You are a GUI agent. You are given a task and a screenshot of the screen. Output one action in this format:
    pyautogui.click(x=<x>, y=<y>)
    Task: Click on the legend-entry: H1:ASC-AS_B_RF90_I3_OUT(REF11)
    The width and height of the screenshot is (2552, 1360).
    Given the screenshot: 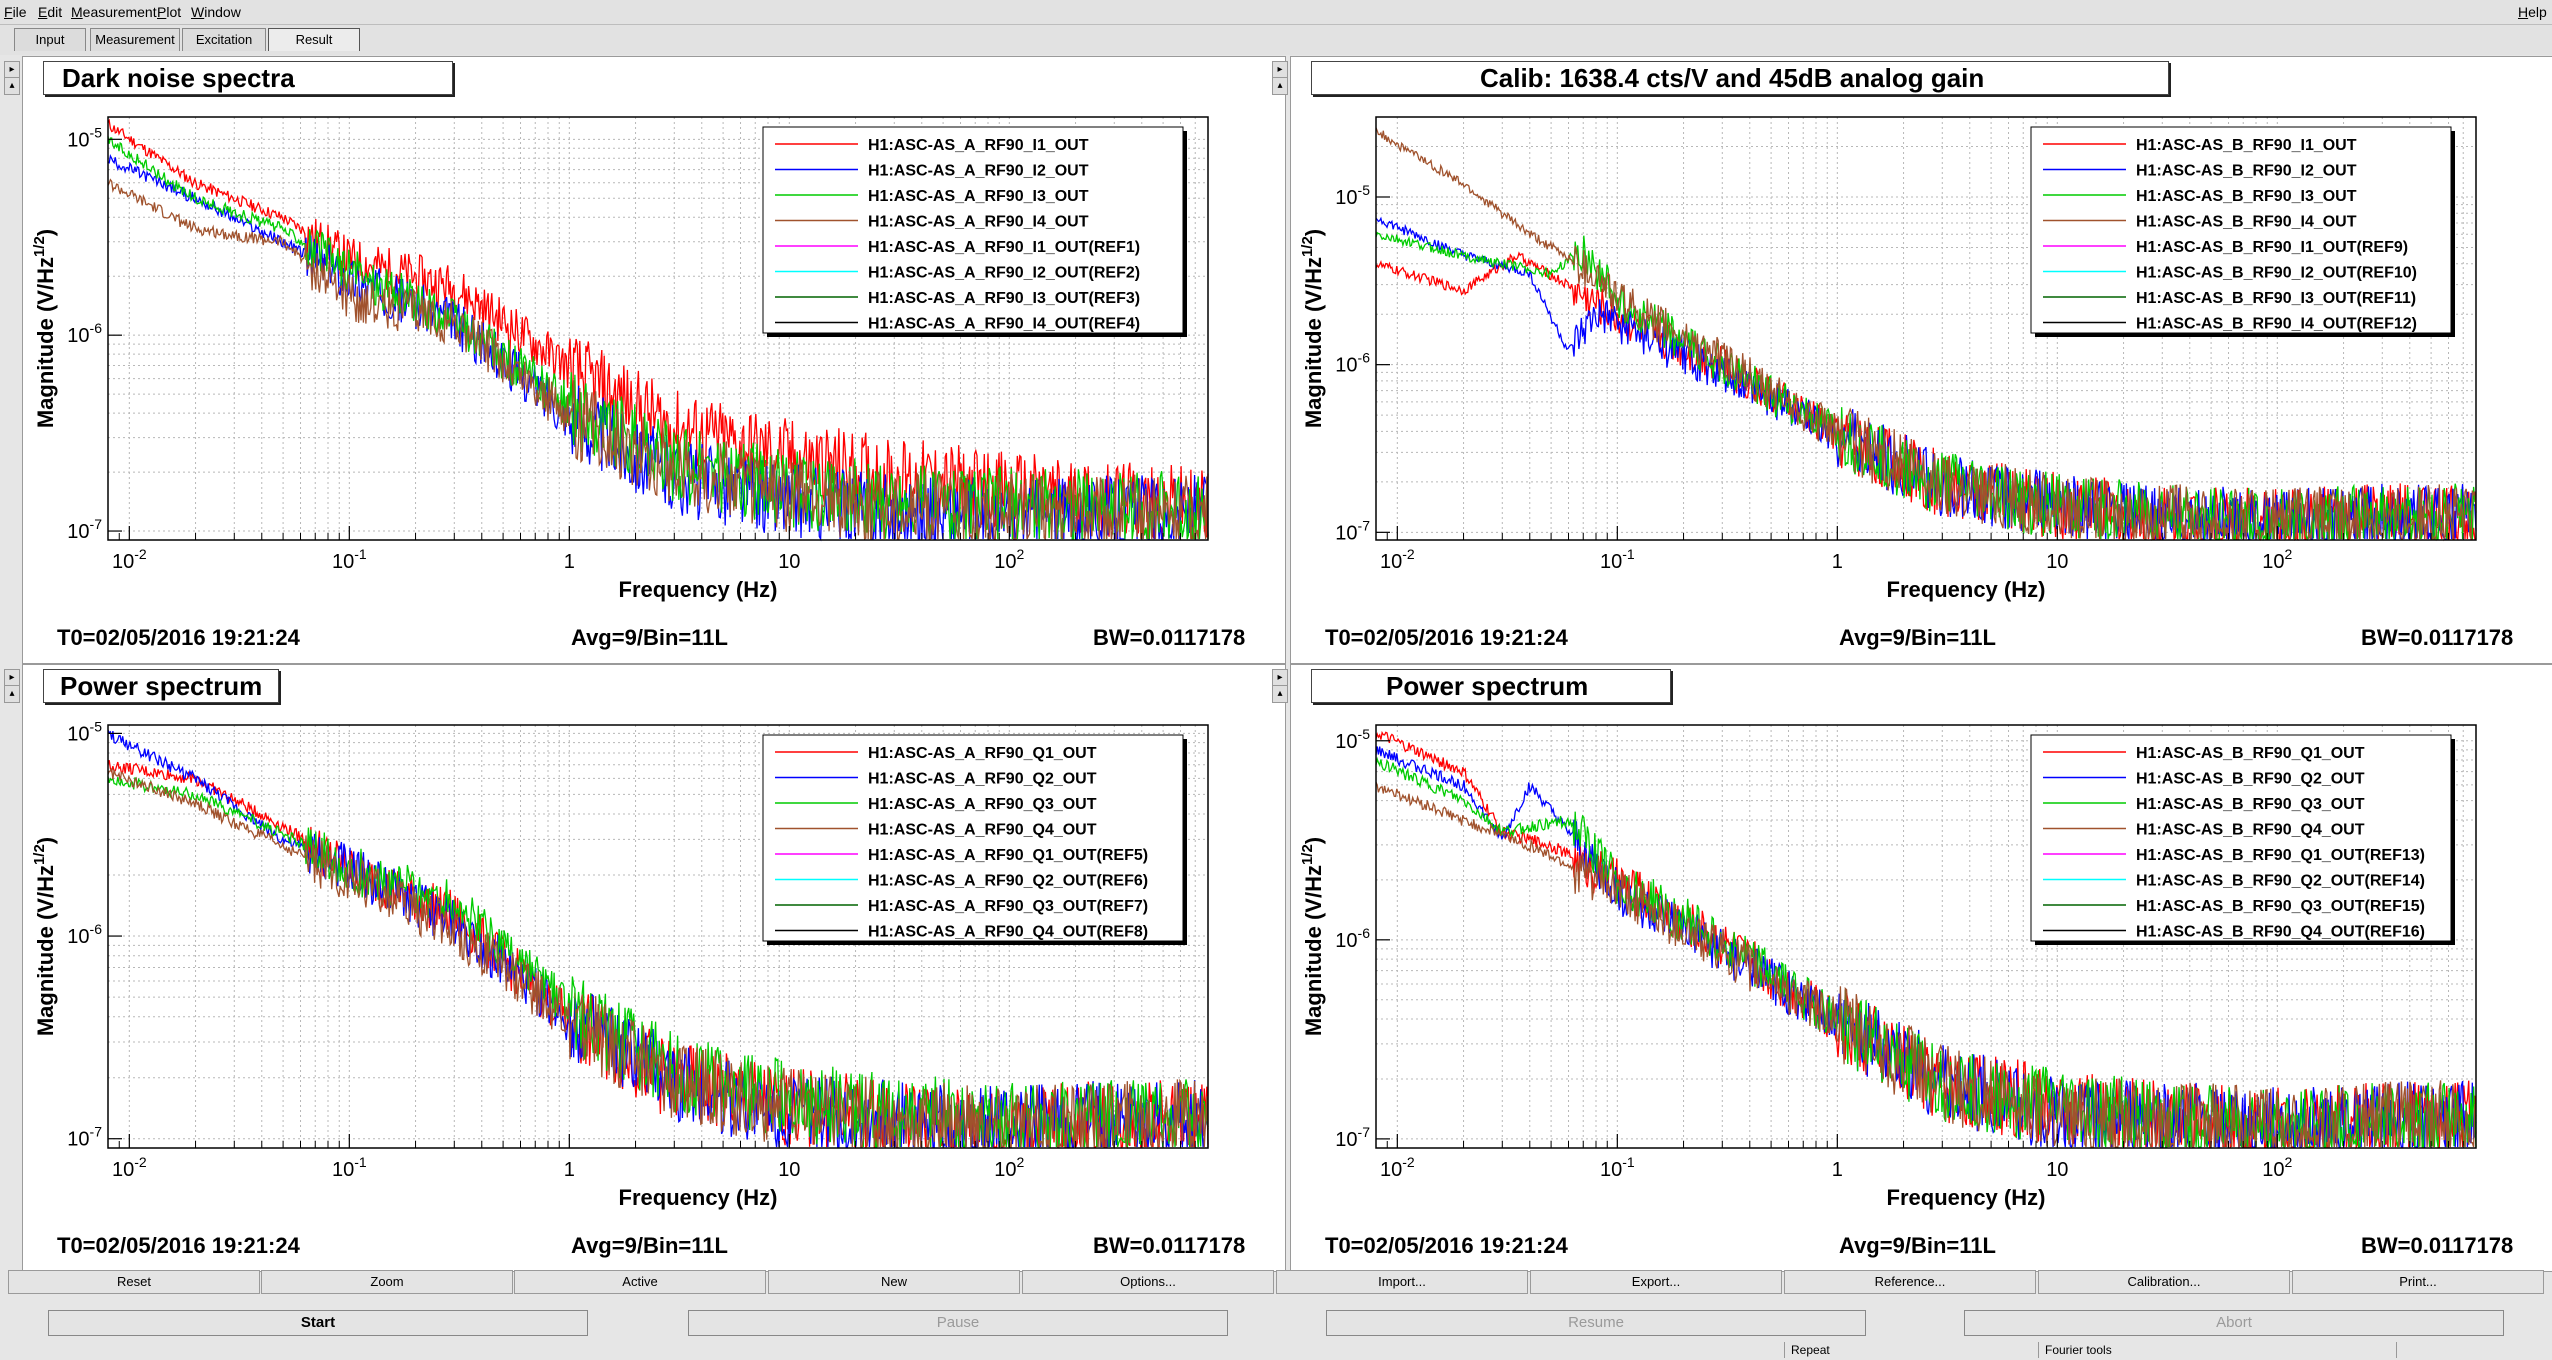 What is the action you would take?
    pyautogui.click(x=2276, y=298)
    